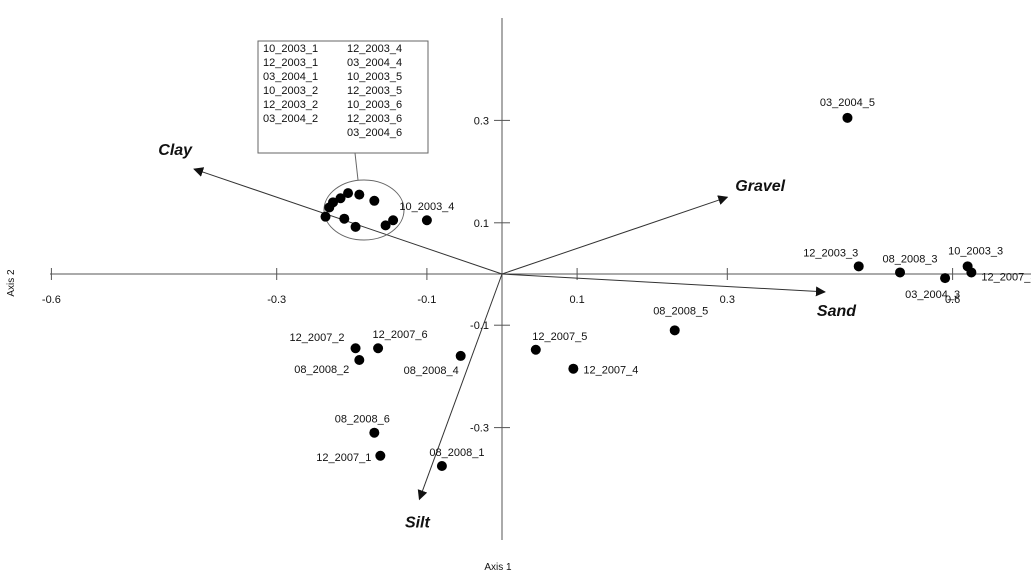 This screenshot has width=1031, height=573. What do you see at coordinates (1006, 277) in the screenshot?
I see `data-label-12_2007_3: 12_2007_3` at bounding box center [1006, 277].